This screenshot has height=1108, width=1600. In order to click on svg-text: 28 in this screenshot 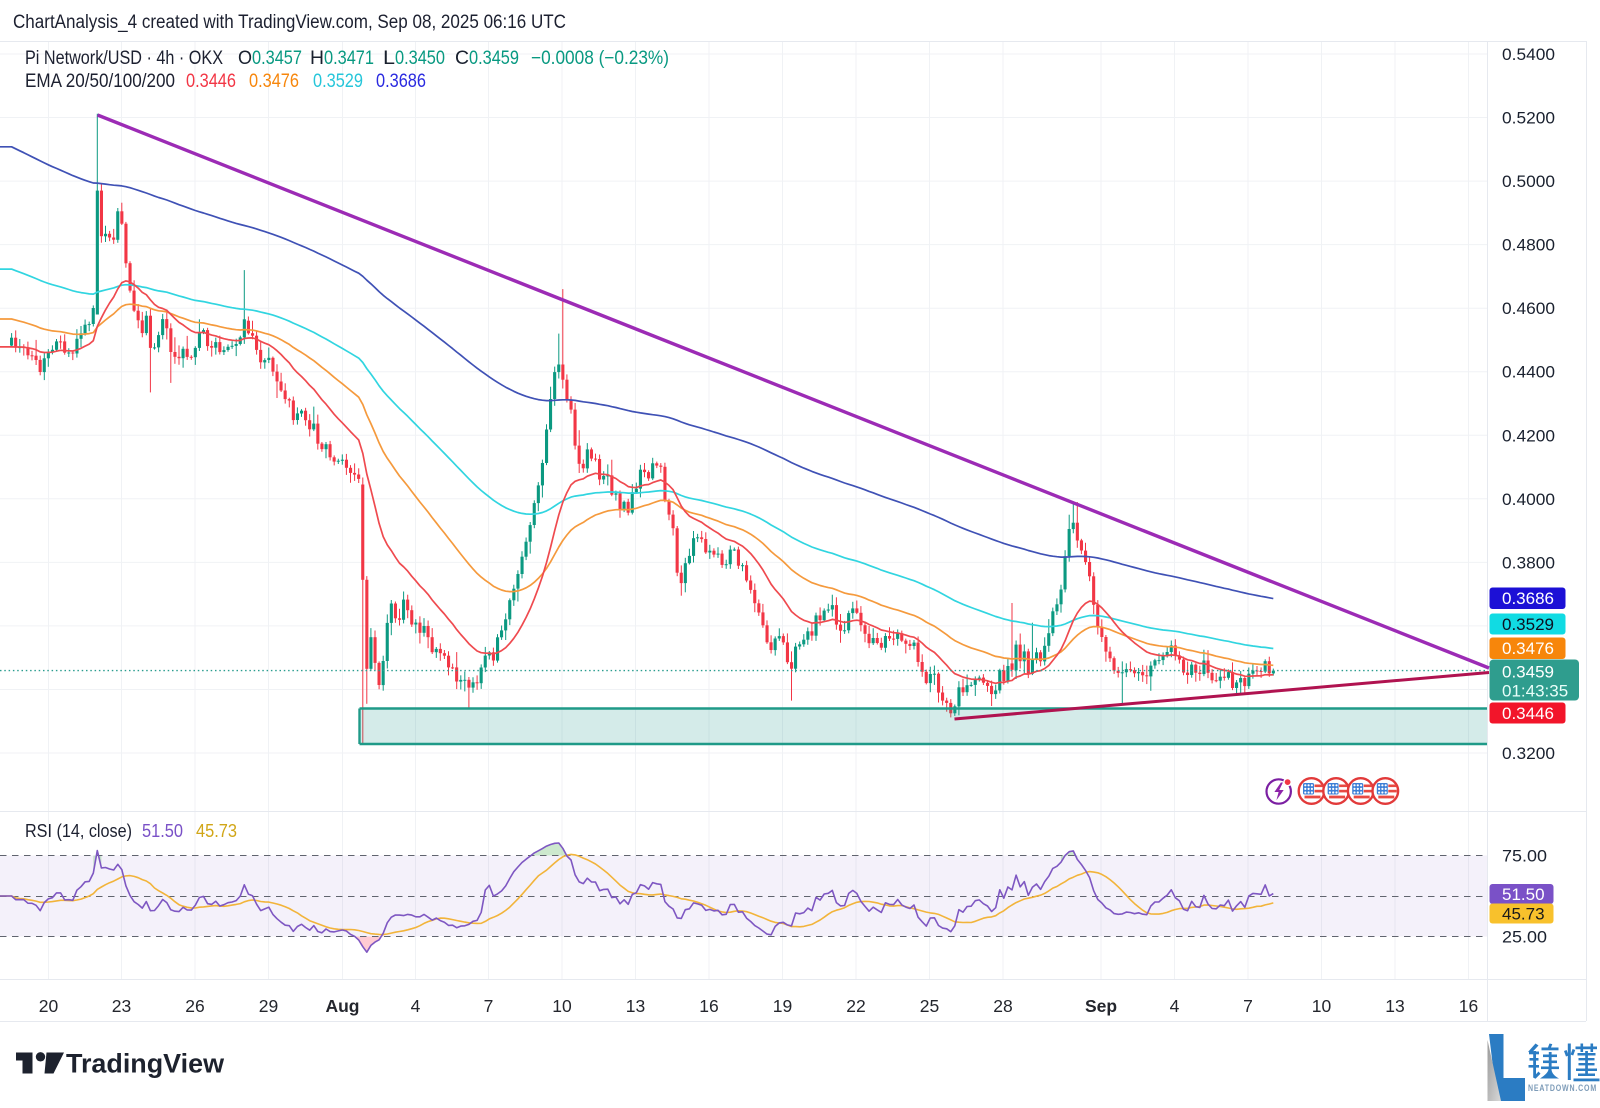, I will do `click(1002, 1006)`.